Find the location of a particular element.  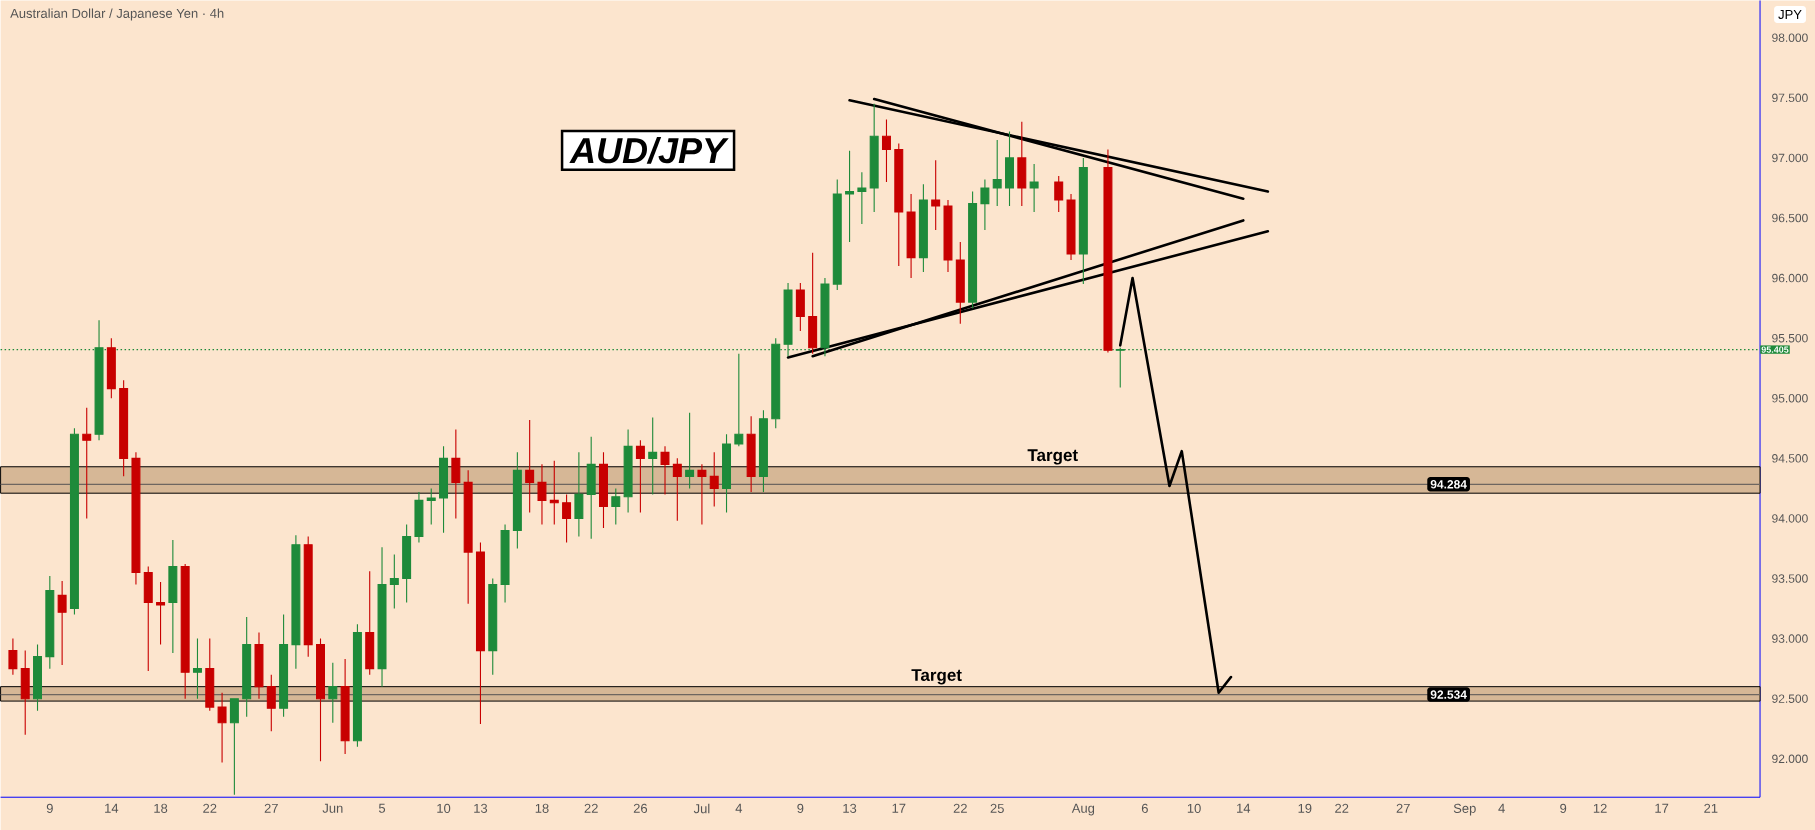

x-tick-label: 6 is located at coordinates (1144, 808).